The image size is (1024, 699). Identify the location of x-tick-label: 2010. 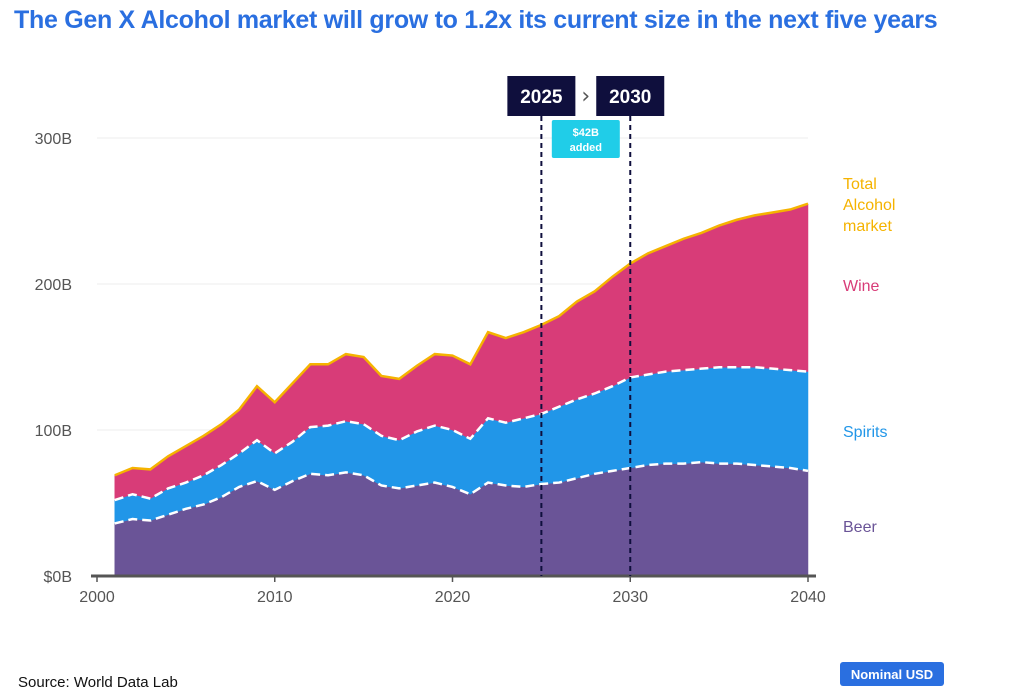
(275, 597).